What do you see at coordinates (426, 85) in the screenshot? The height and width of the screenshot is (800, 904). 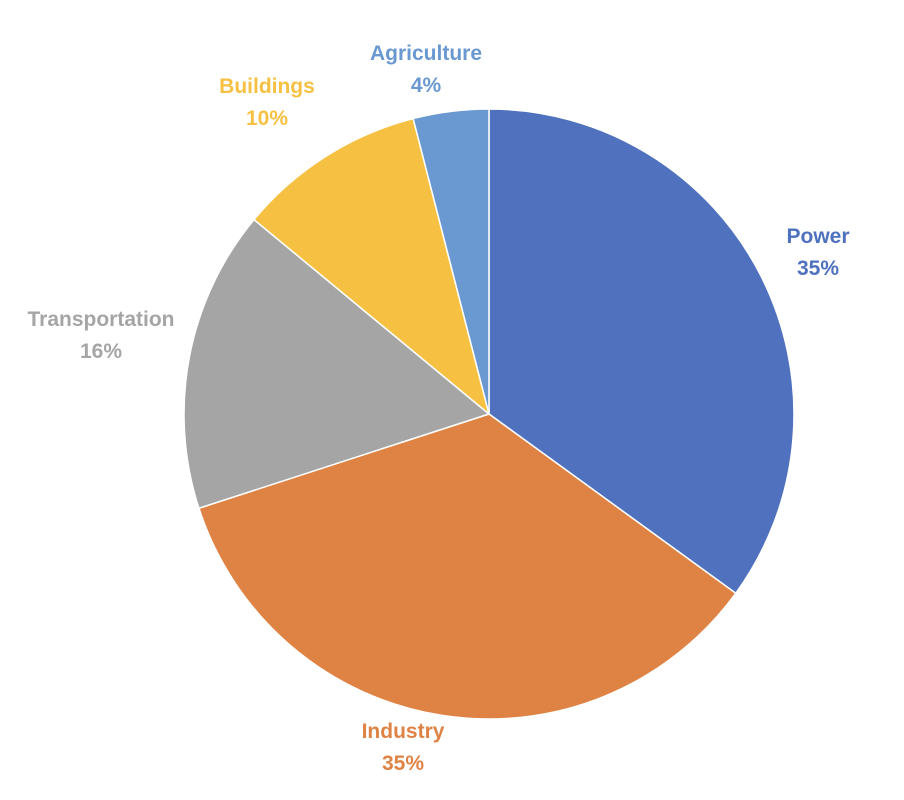 I see `data-label-value: 4%` at bounding box center [426, 85].